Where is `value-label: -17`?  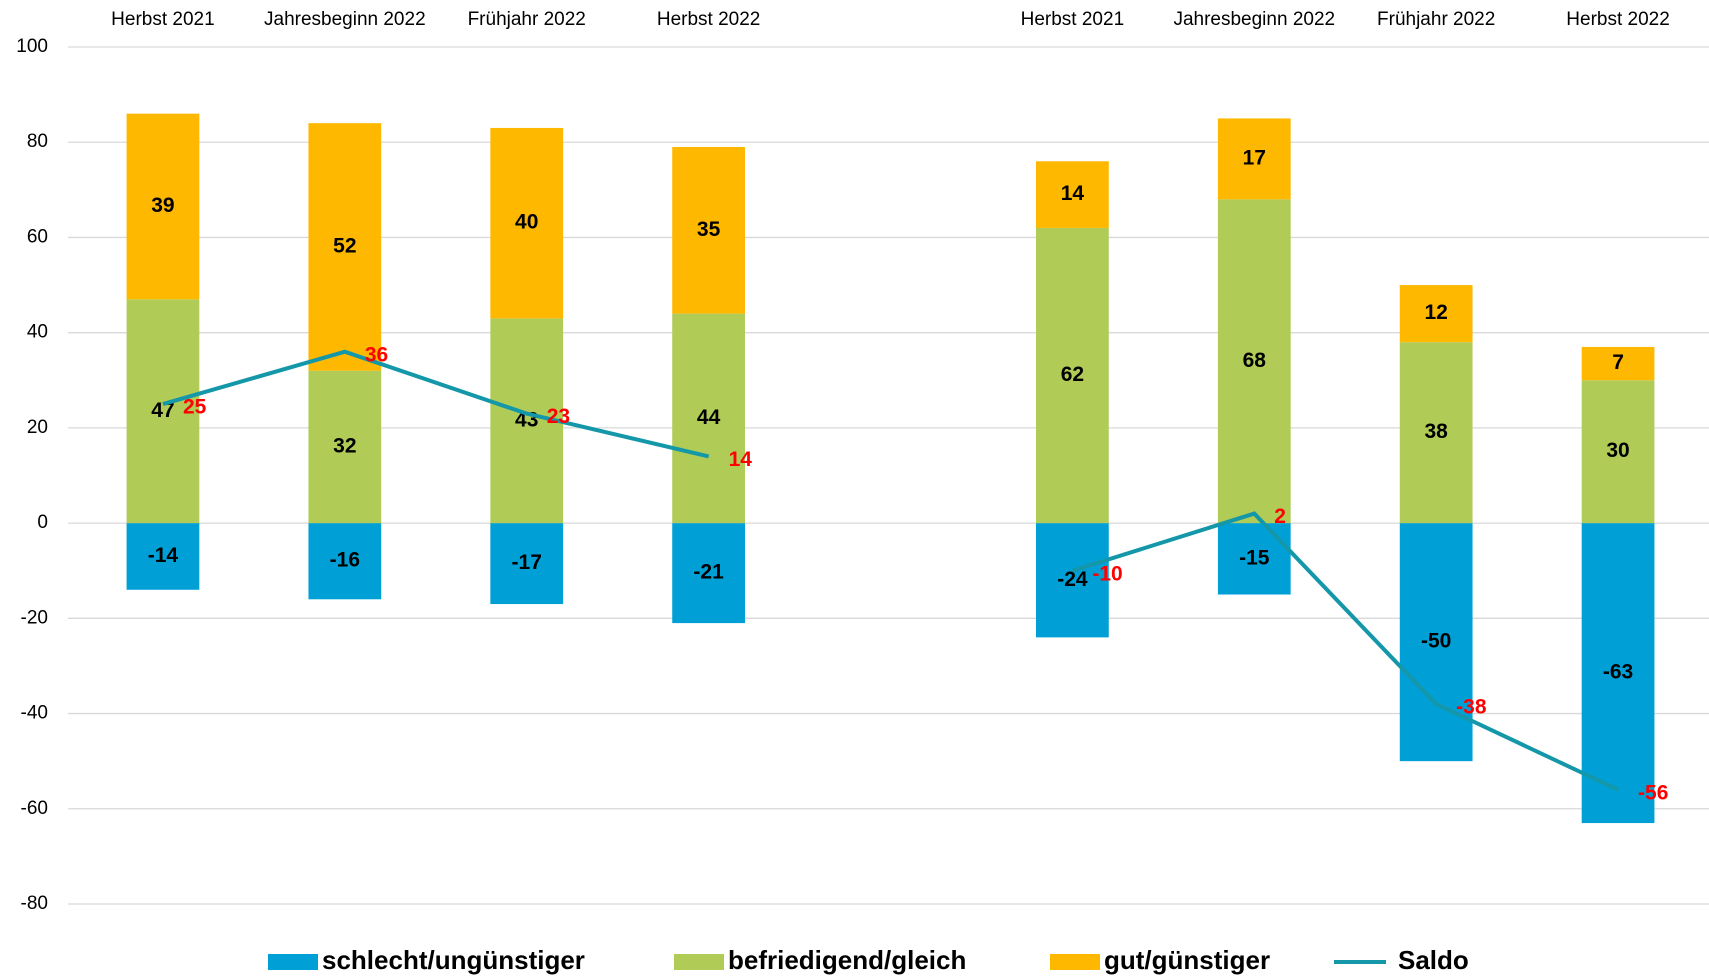
value-label: -17 is located at coordinates (527, 562).